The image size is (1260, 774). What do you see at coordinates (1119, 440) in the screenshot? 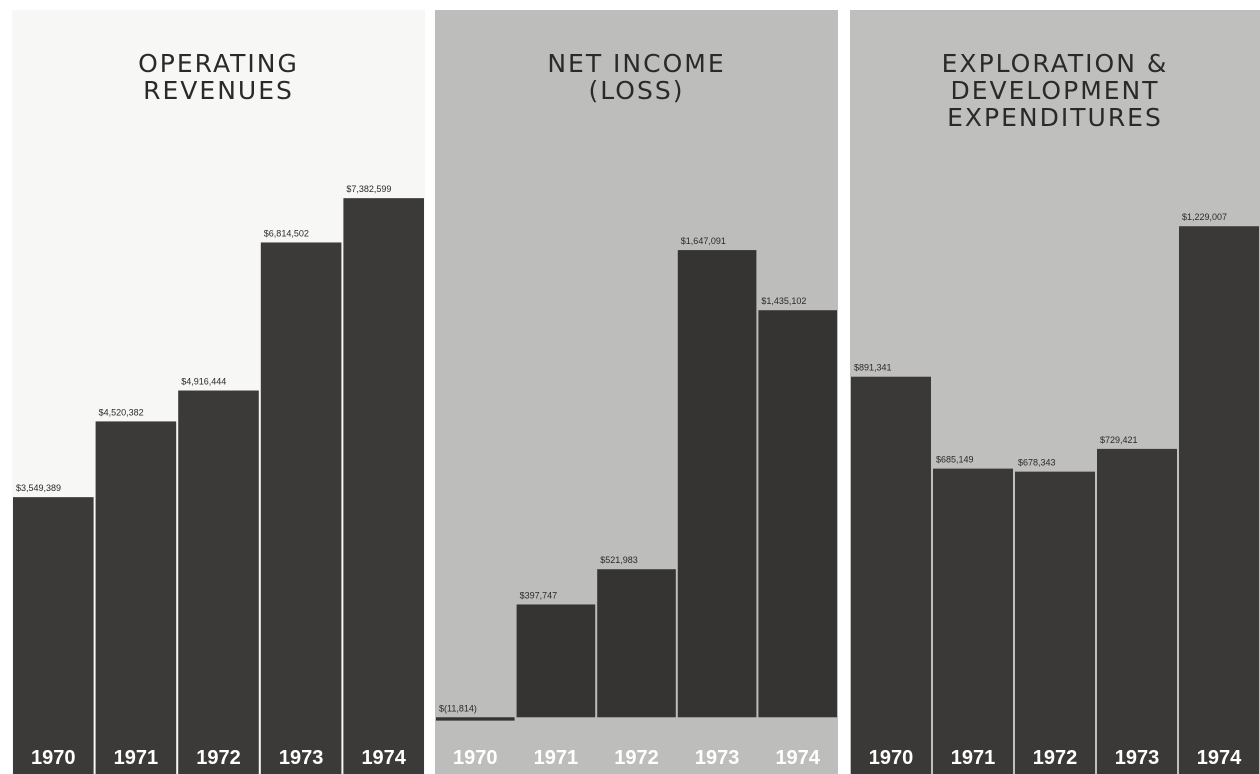
I see `value-label: $729,421` at bounding box center [1119, 440].